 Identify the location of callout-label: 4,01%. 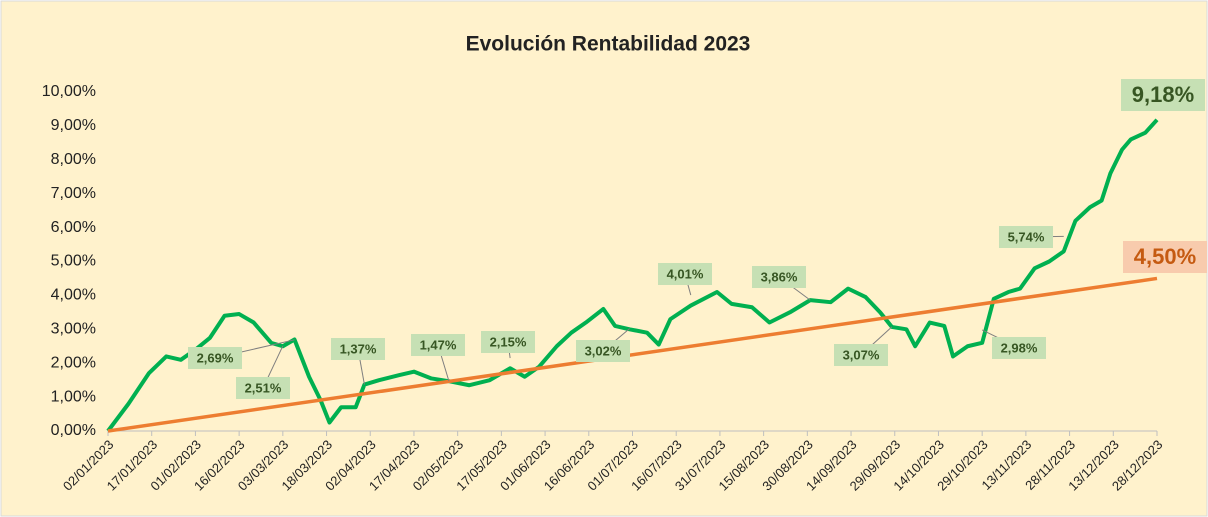
(685, 273).